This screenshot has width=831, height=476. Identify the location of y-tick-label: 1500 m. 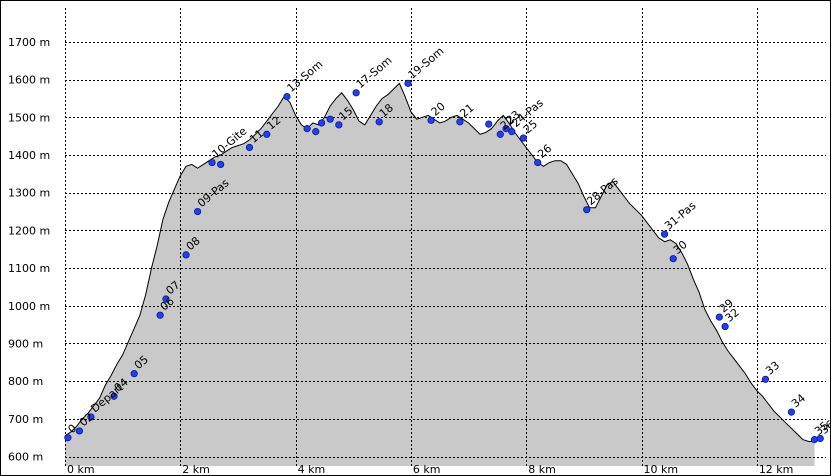
(29, 117).